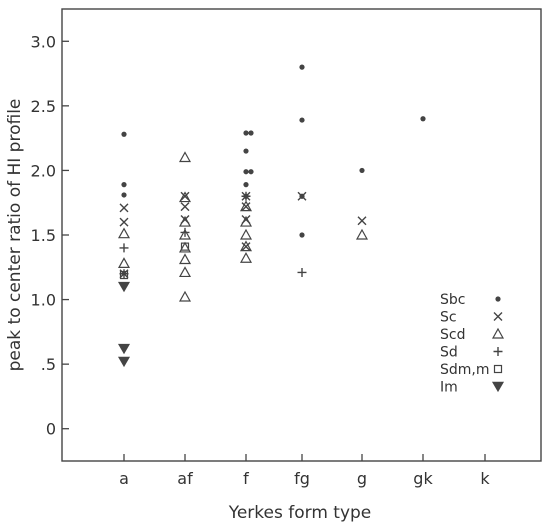 The width and height of the screenshot is (551, 529). What do you see at coordinates (43, 106) in the screenshot?
I see `y-tick-label: 2.5` at bounding box center [43, 106].